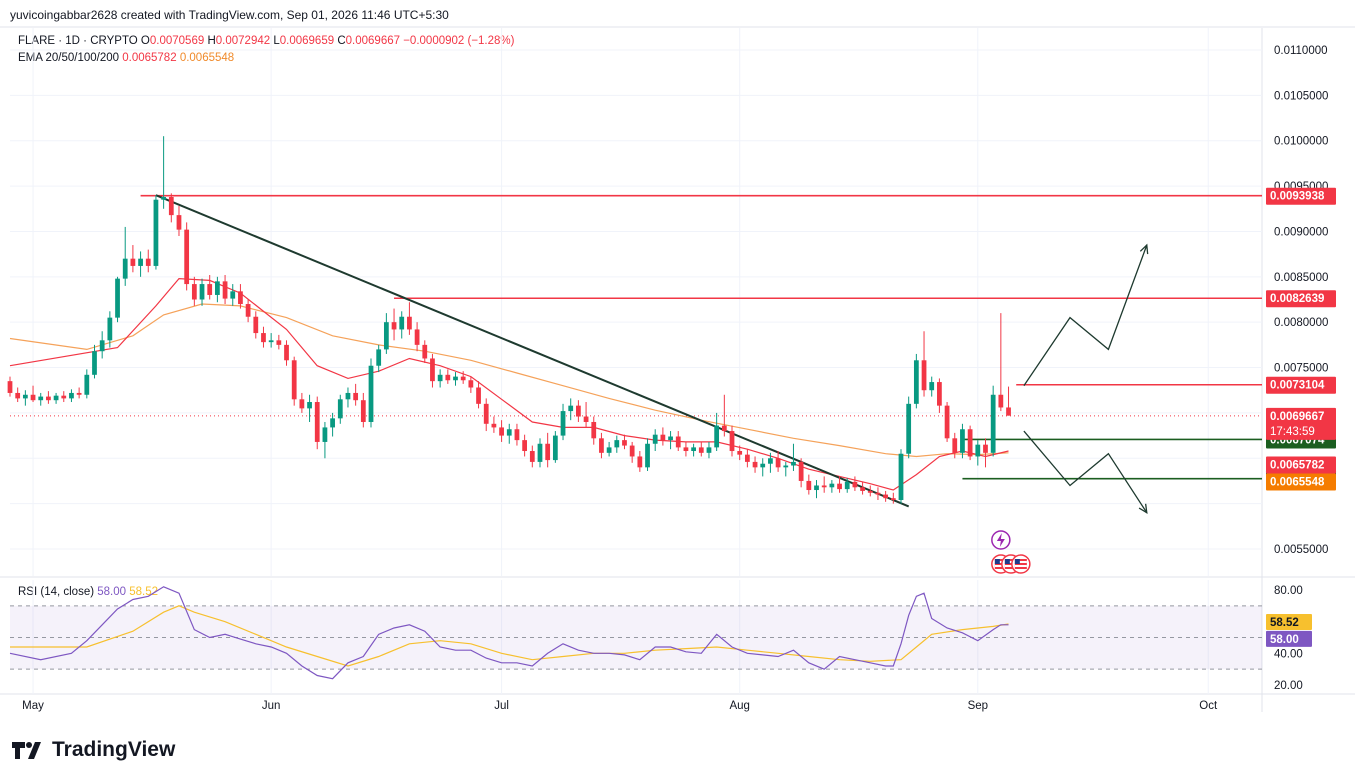 Image resolution: width=1355 pixels, height=779 pixels. I want to click on event-markers, so click(1011, 552).